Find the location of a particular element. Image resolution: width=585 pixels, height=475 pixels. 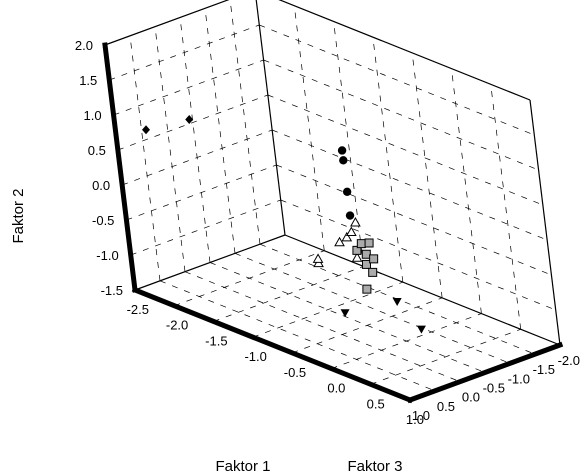

top-edge-left is located at coordinates (167, 23).